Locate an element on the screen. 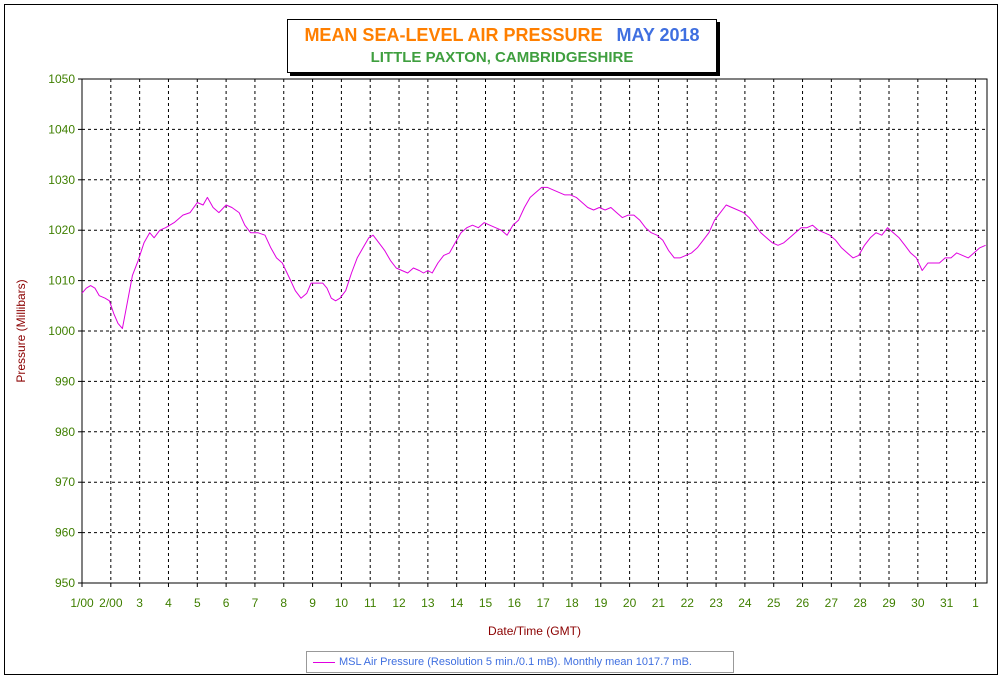 This screenshot has height=681, width=1005. x-tick-label: 27 is located at coordinates (832, 603).